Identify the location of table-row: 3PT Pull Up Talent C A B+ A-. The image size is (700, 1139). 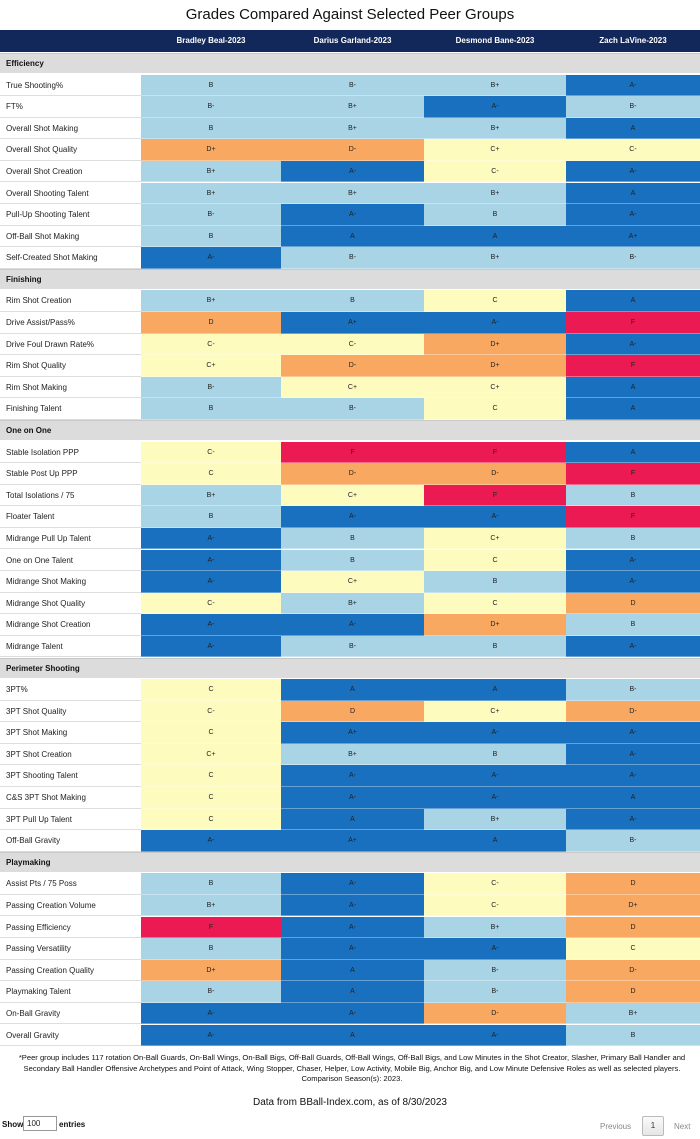
(350, 819).